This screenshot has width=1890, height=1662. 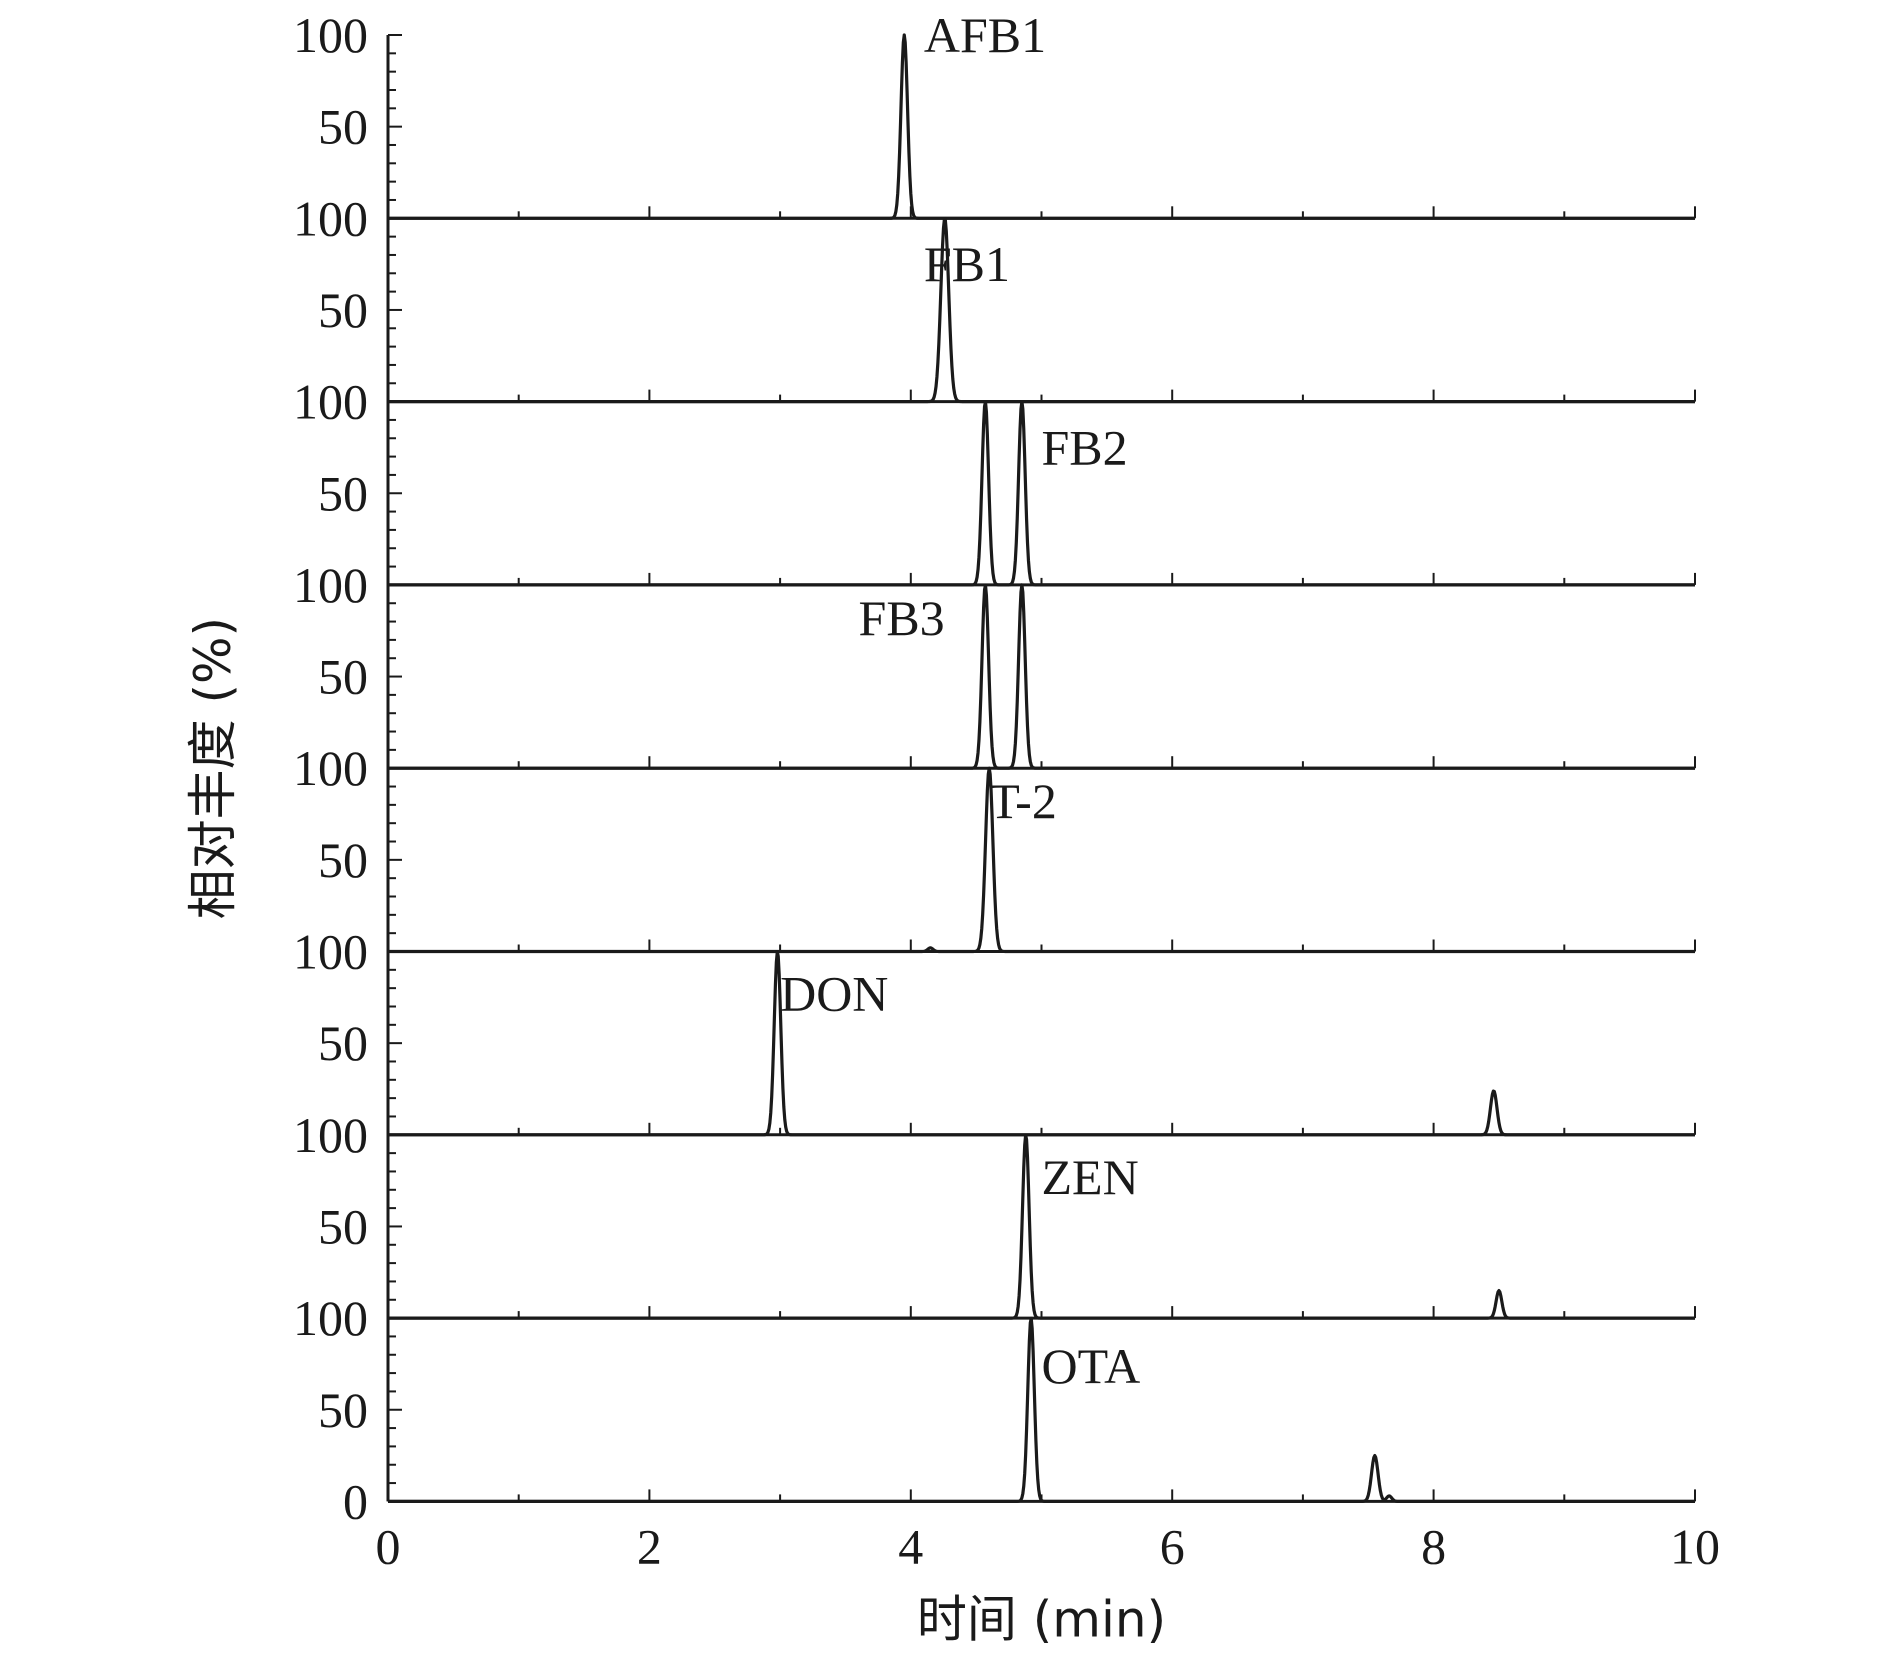 I want to click on panel-ota: 100 50 0 OTA, so click(x=994, y=1409).